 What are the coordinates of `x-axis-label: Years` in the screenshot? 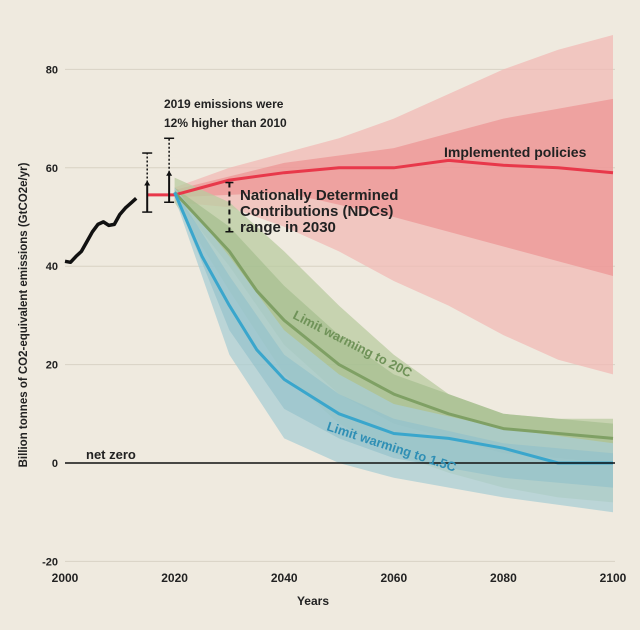 It's located at (313, 601).